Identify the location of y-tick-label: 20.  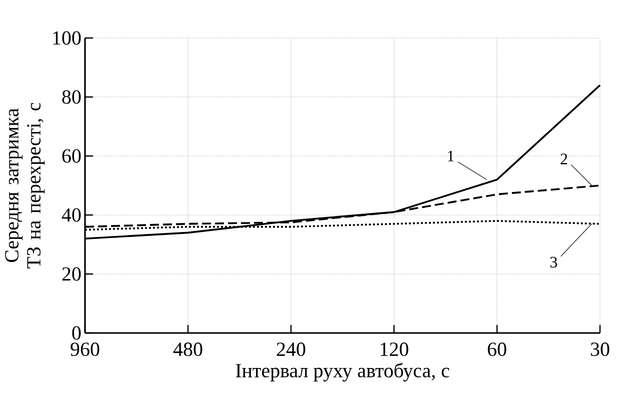
(71, 274).